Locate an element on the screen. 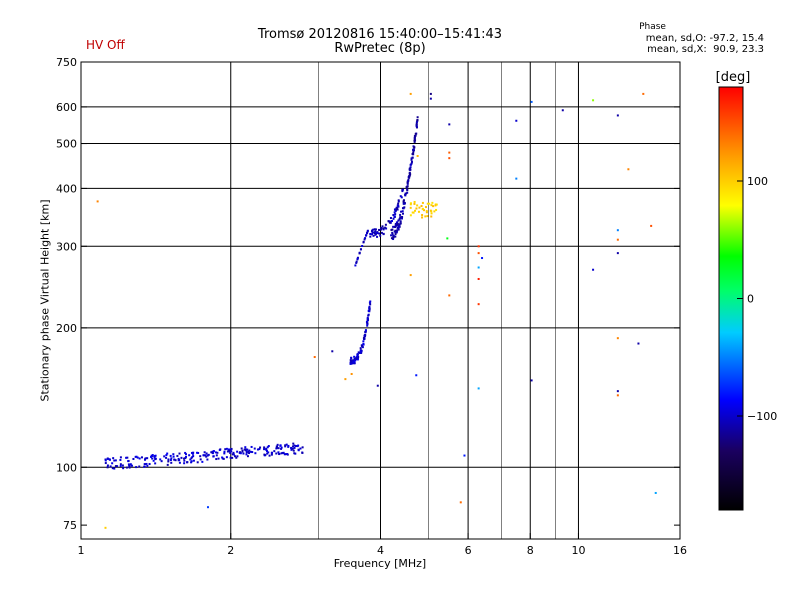  x-tick-label: 6 is located at coordinates (468, 550).